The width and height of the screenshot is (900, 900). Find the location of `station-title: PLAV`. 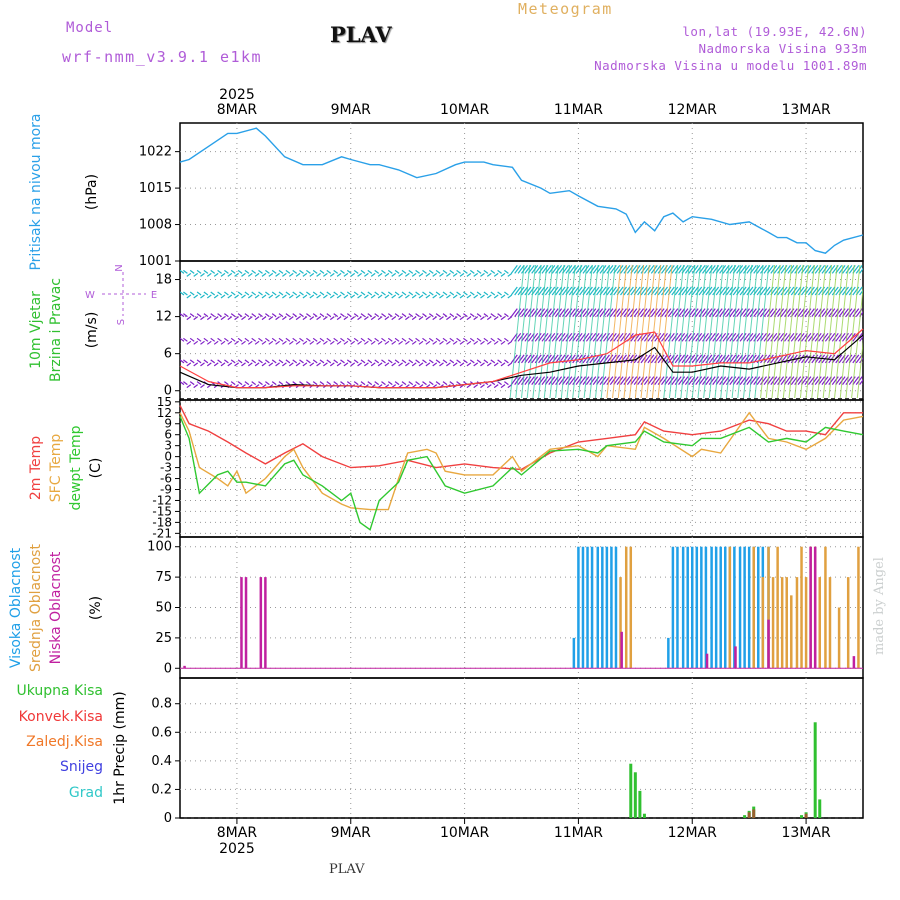

station-title: PLAV is located at coordinates (361, 34).